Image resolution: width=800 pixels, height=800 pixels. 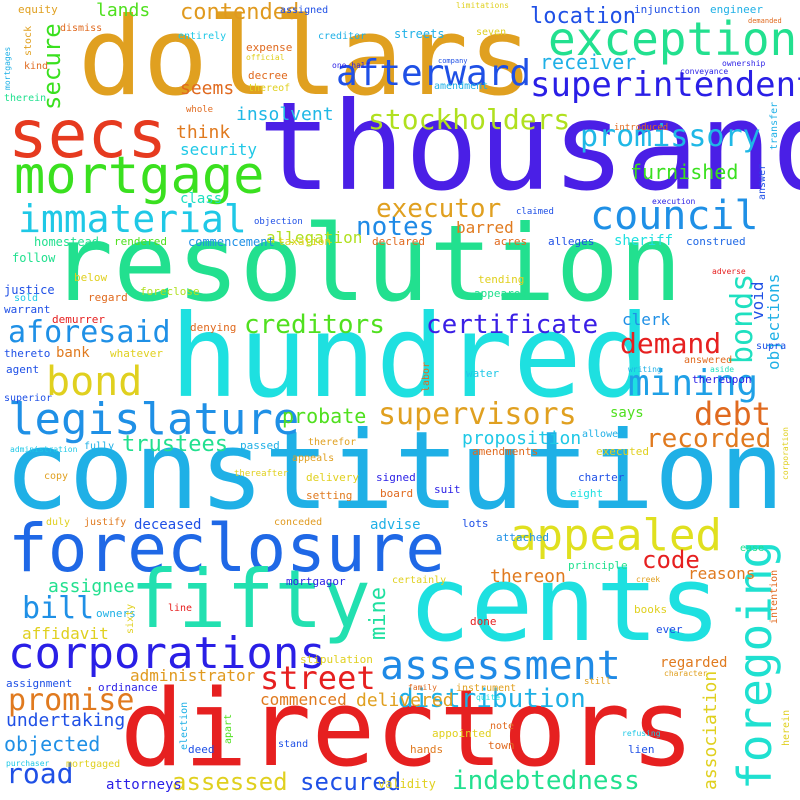 I want to click on word: instrument, so click(x=486, y=688).